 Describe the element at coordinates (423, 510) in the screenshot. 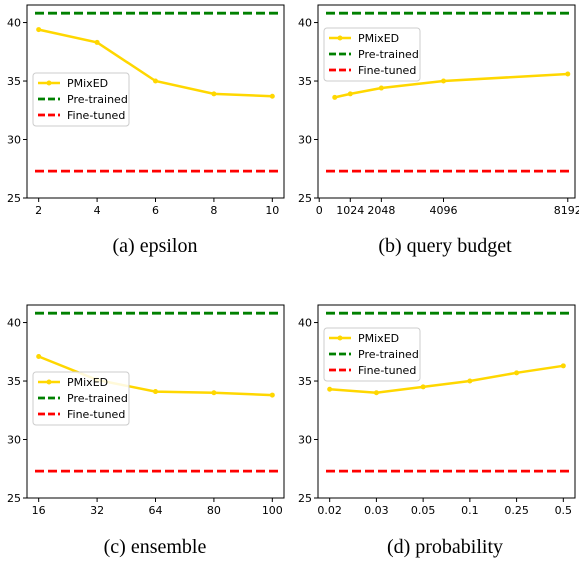

I see `x-tick-label: 0.05` at that location.